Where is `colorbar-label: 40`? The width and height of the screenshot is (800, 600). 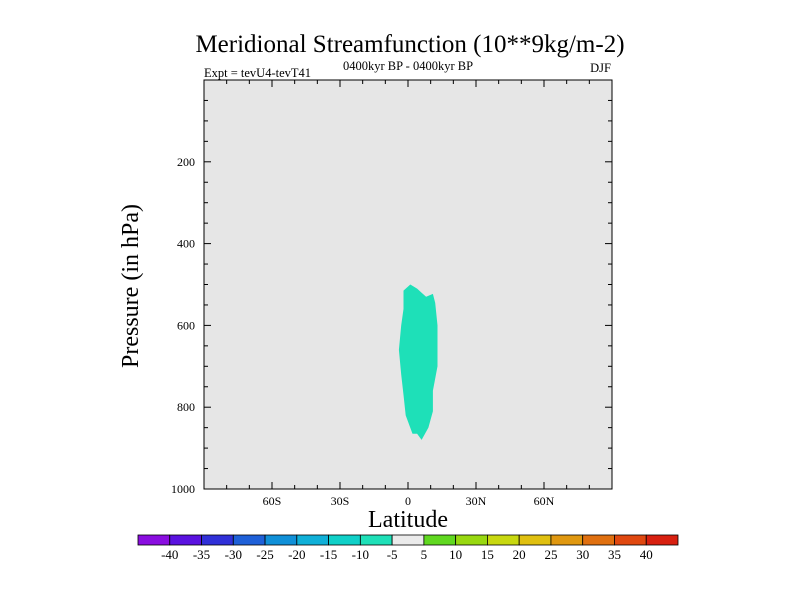
colorbar-label: 40 is located at coordinates (646, 554).